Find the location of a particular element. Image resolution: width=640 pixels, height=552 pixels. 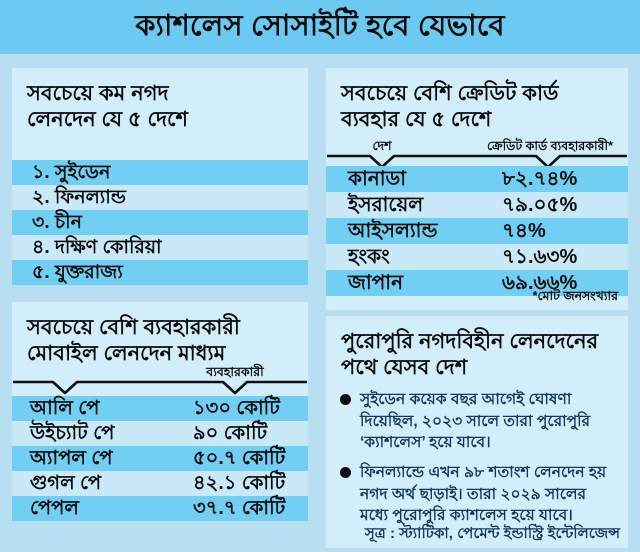

country-cell: জাপান is located at coordinates (376, 283).